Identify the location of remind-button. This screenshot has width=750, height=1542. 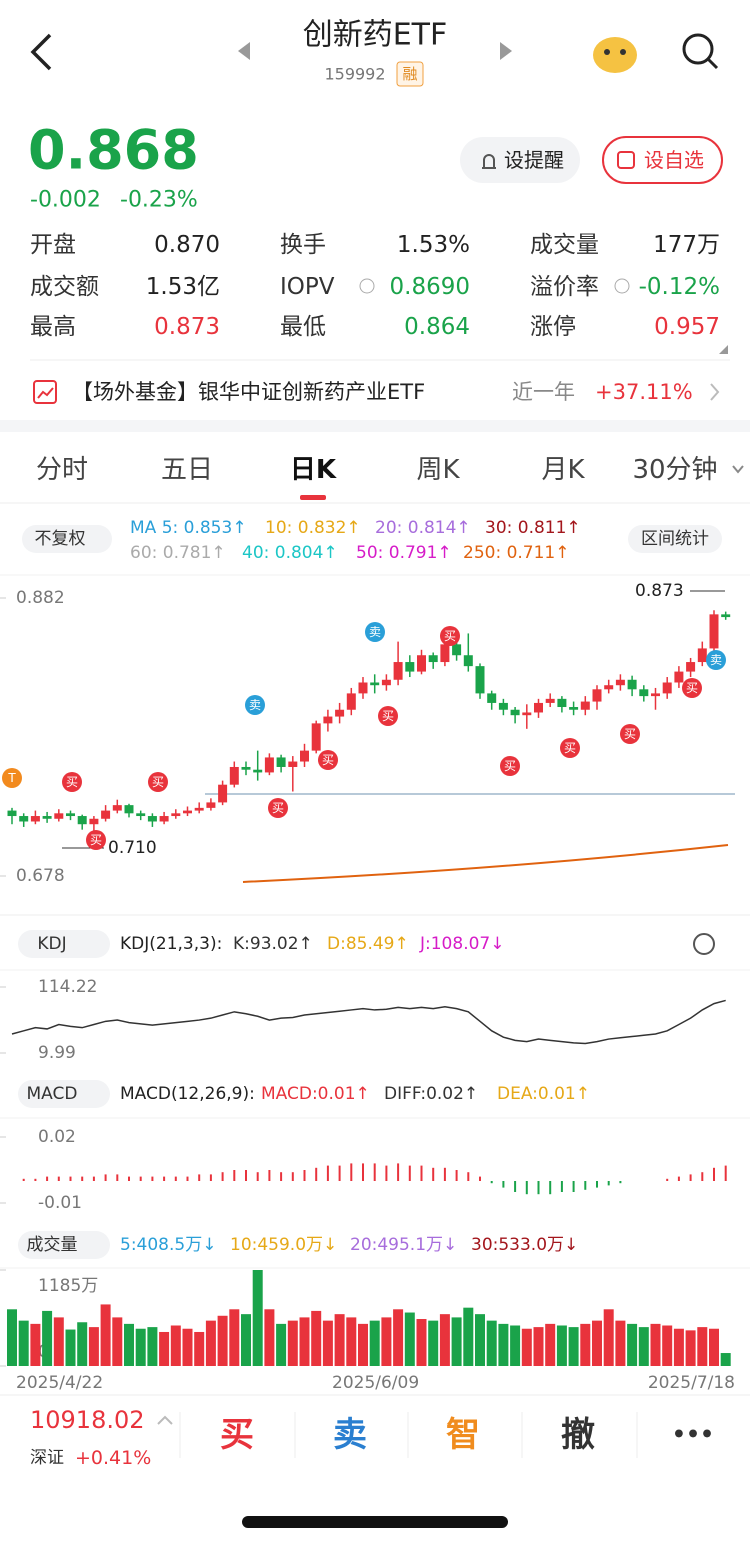
(520, 160).